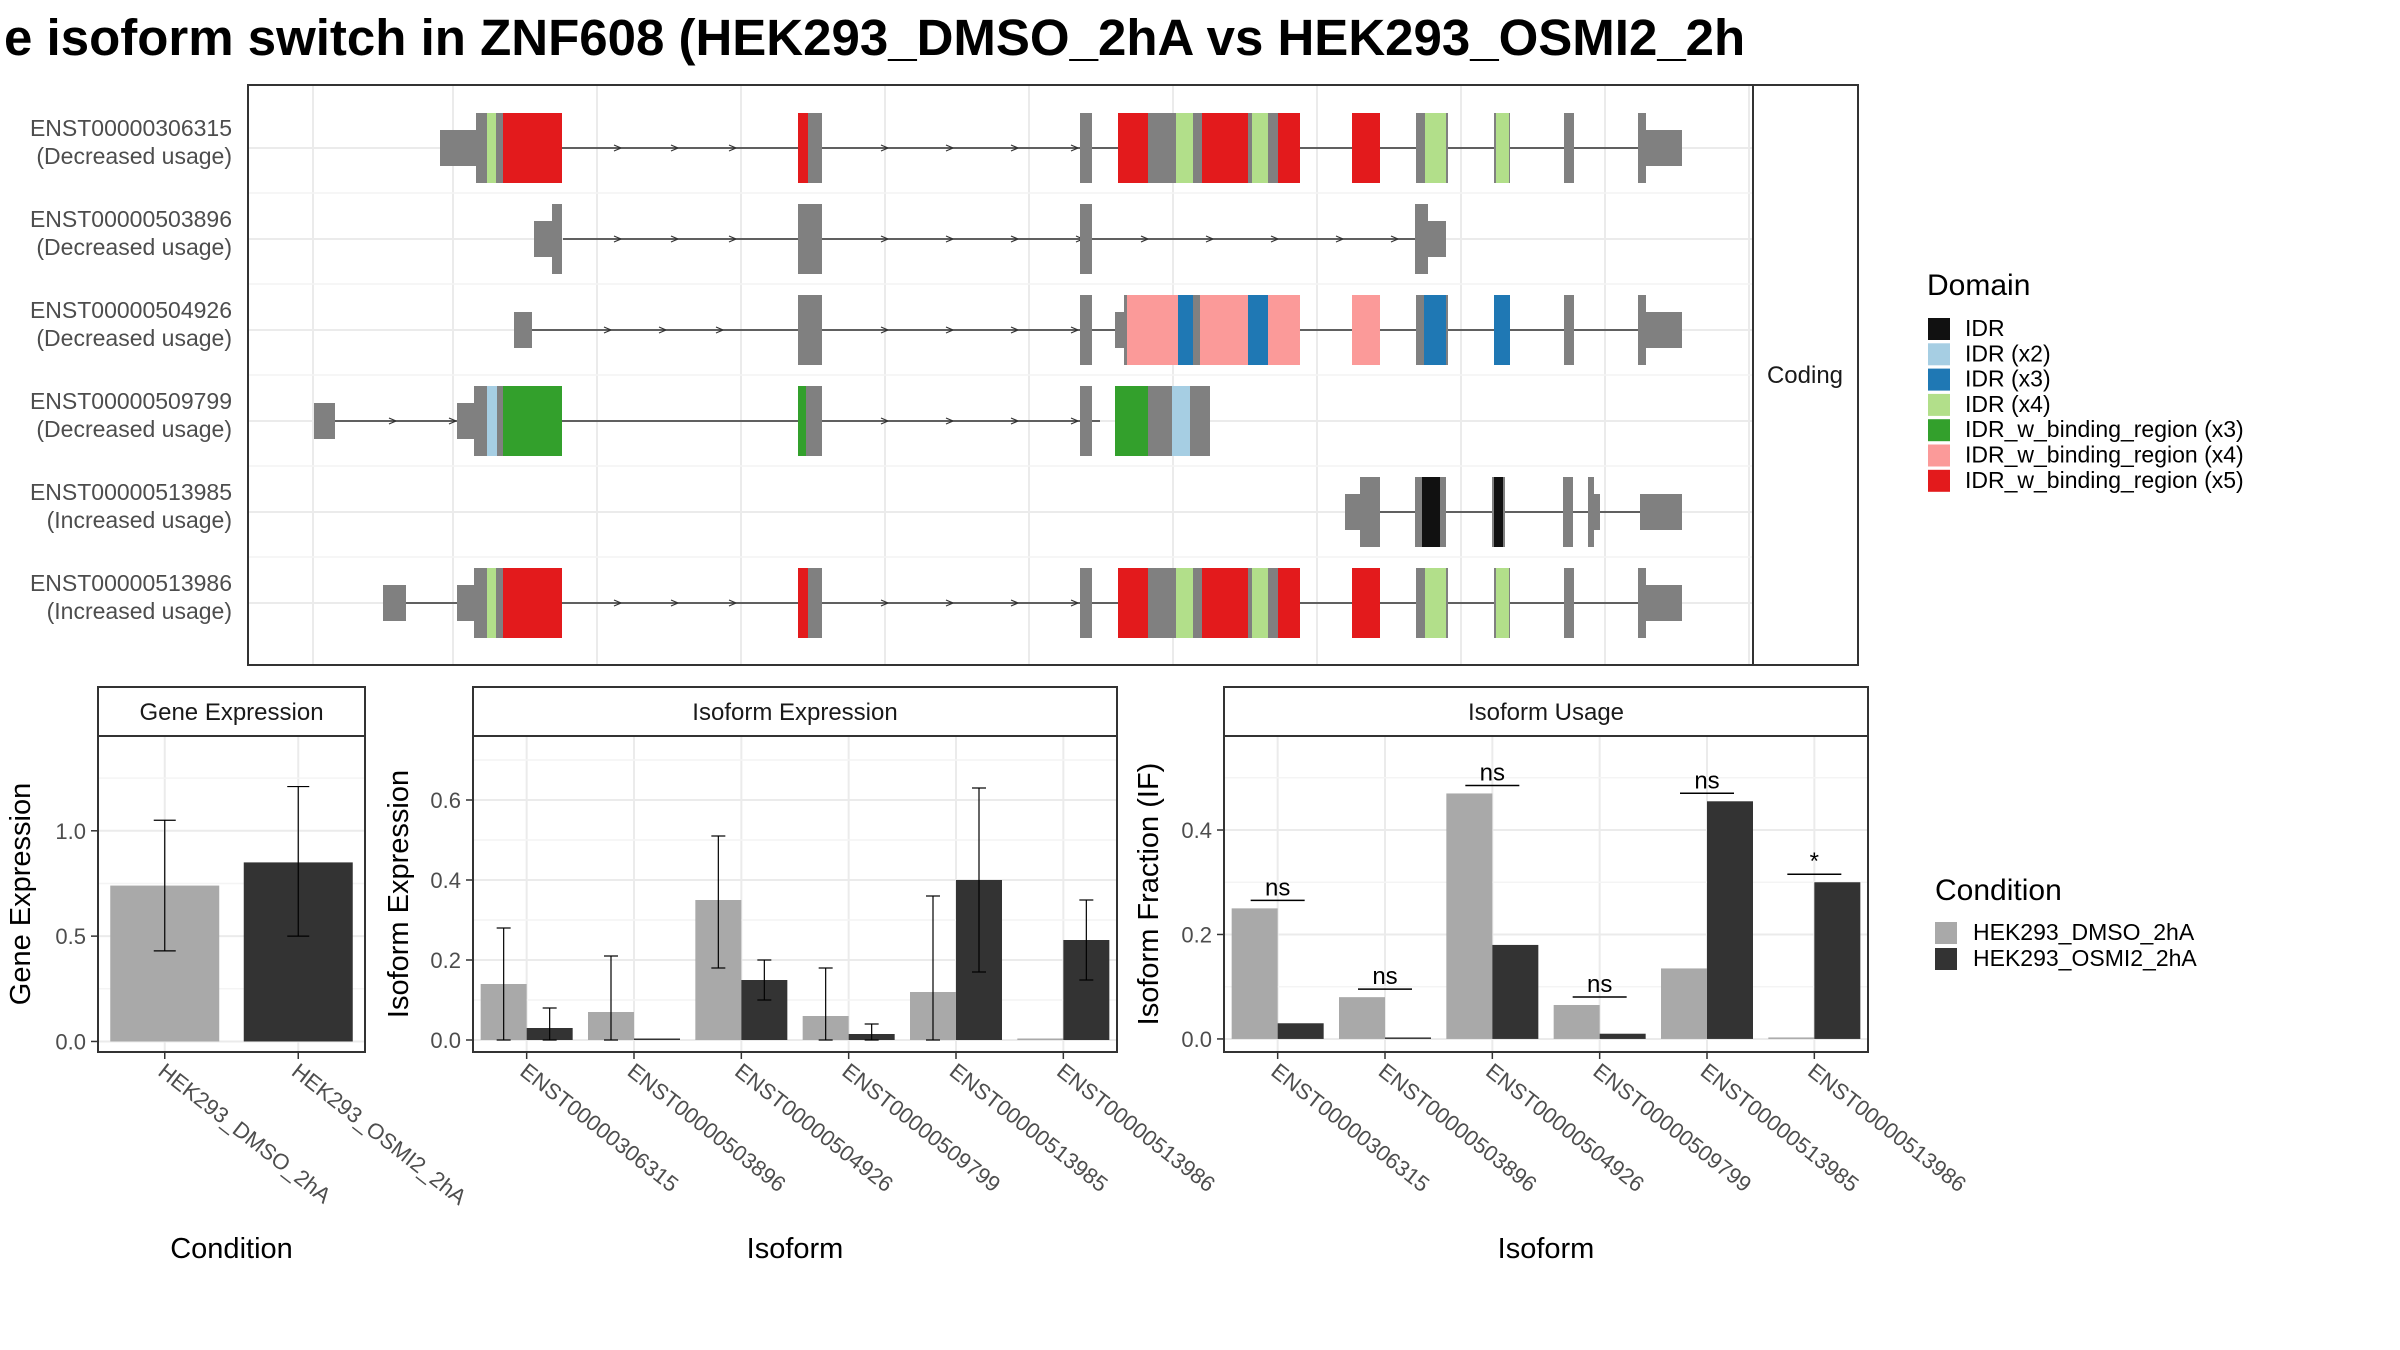  Describe the element at coordinates (856, 603) in the screenshot. I see `transcript-row: ENST00000513986(Increased usage)` at that location.